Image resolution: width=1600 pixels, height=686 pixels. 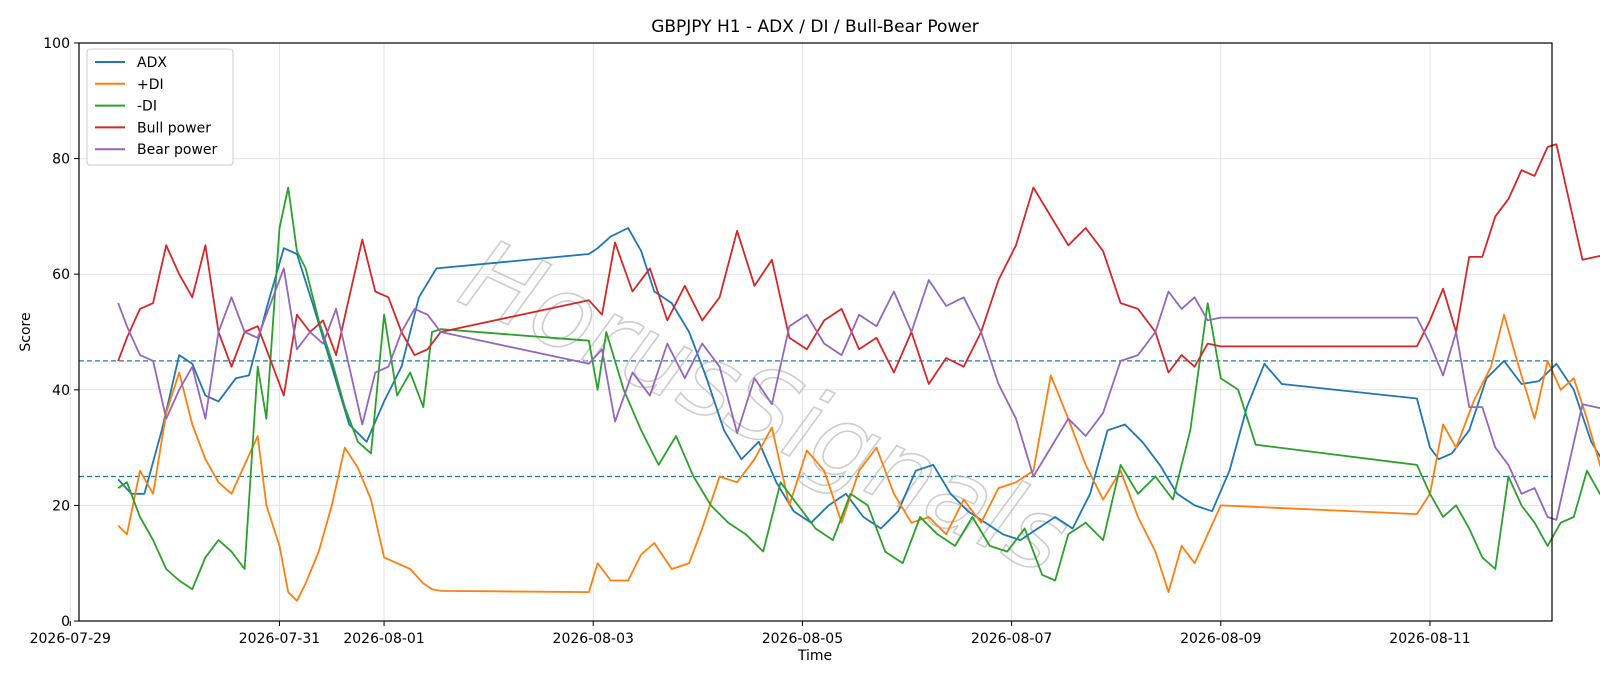 What do you see at coordinates (56, 44) in the screenshot?
I see `y-tick-label: 100` at bounding box center [56, 44].